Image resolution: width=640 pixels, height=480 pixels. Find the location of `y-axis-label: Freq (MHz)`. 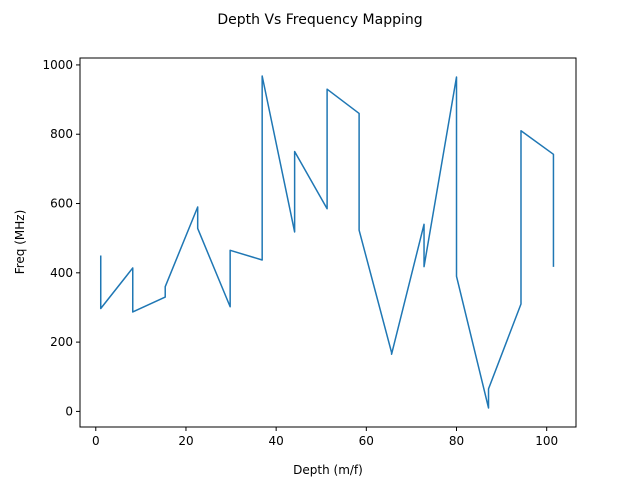

y-axis-label: Freq (MHz) is located at coordinates (20, 242).